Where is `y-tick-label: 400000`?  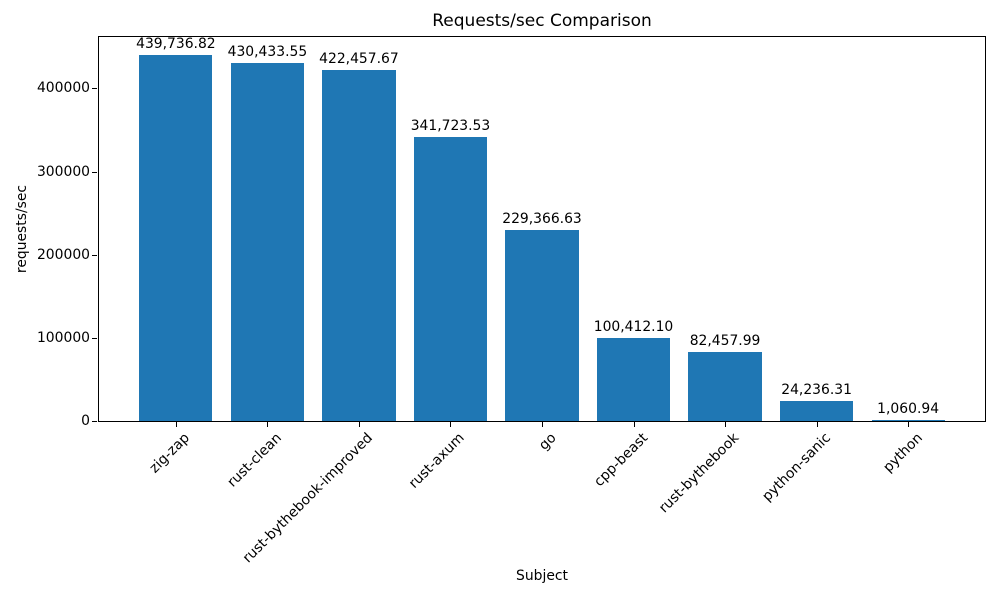 y-tick-label: 400000 is located at coordinates (63, 88).